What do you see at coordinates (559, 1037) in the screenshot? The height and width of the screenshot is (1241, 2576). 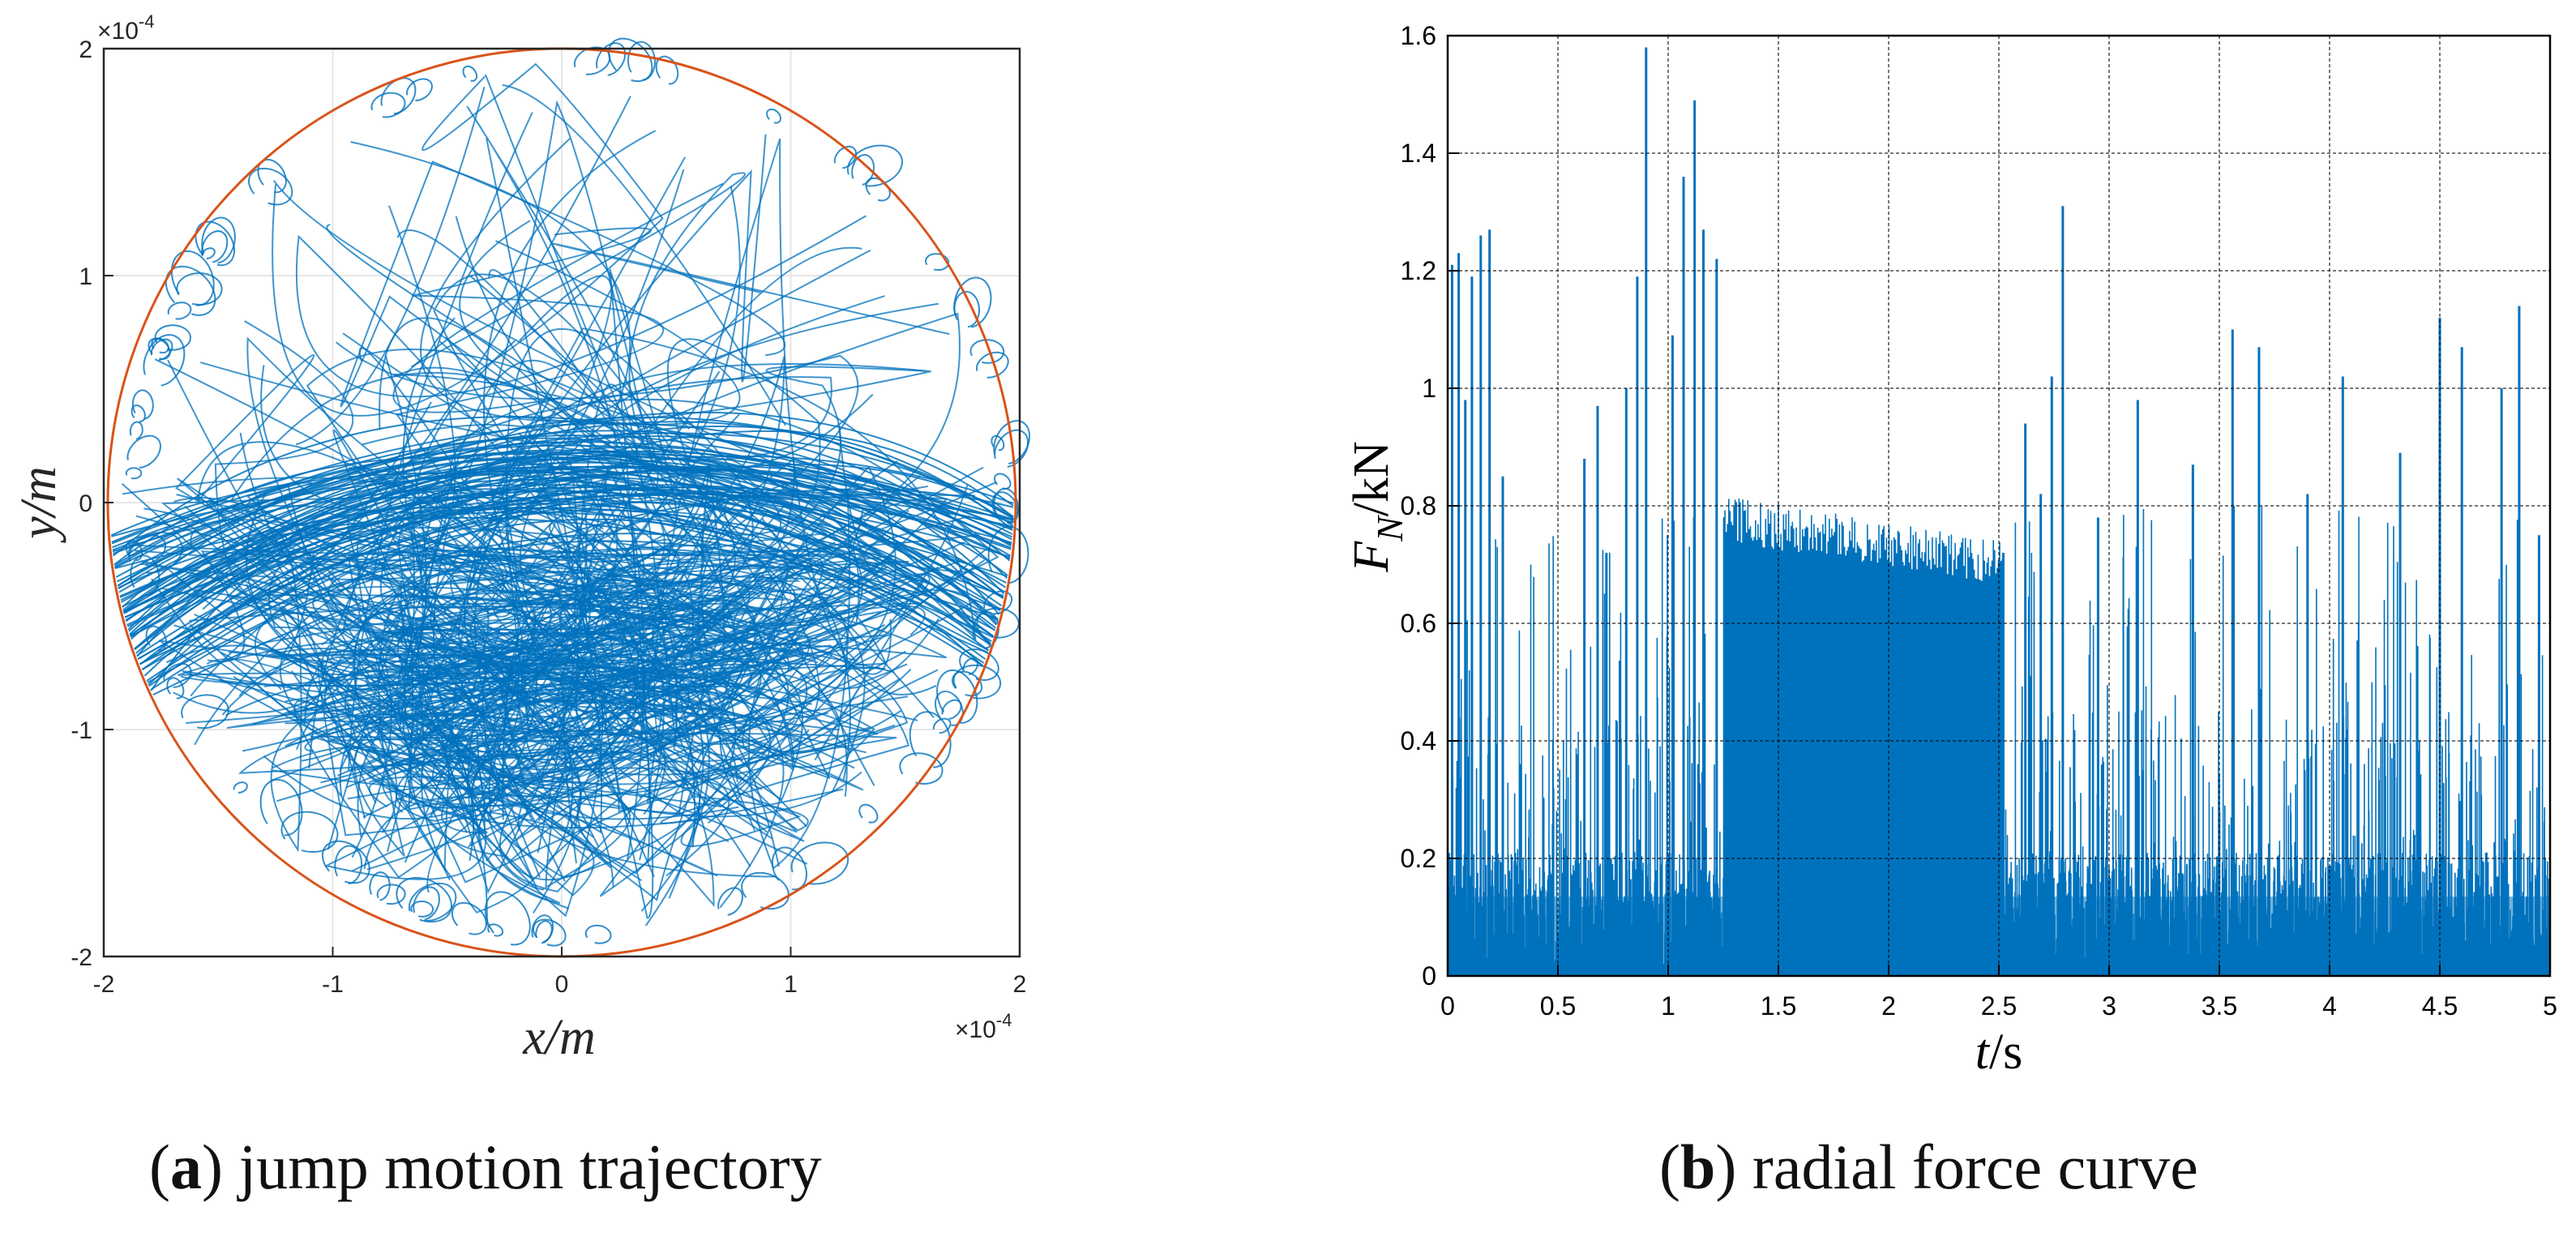 I see `x-axis-label-a: x/m` at bounding box center [559, 1037].